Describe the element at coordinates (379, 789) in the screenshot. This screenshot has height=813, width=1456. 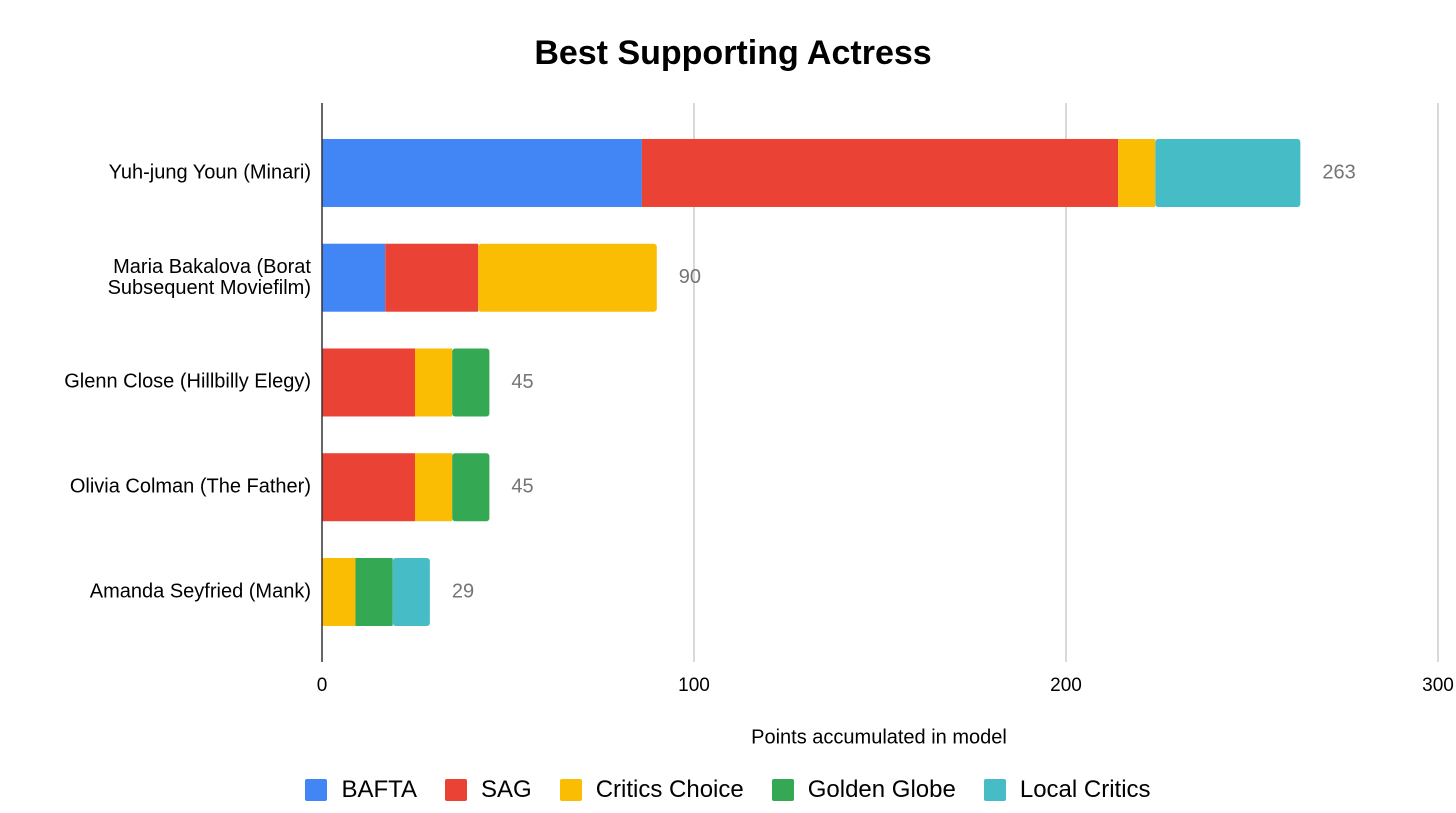
I see `legend-label: BAFTA` at that location.